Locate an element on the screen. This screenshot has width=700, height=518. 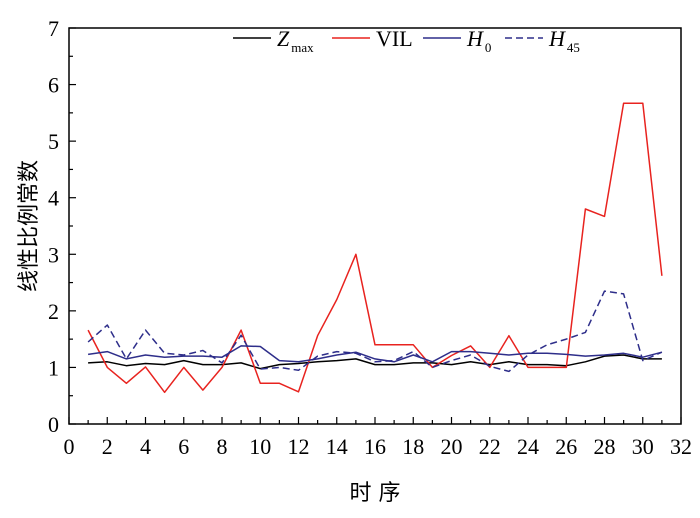
x-axis-ticks: 0 2 4 6 8 10 12 14 16 18 20 22 24 26 28 30 32 is located at coordinates (378, 438).